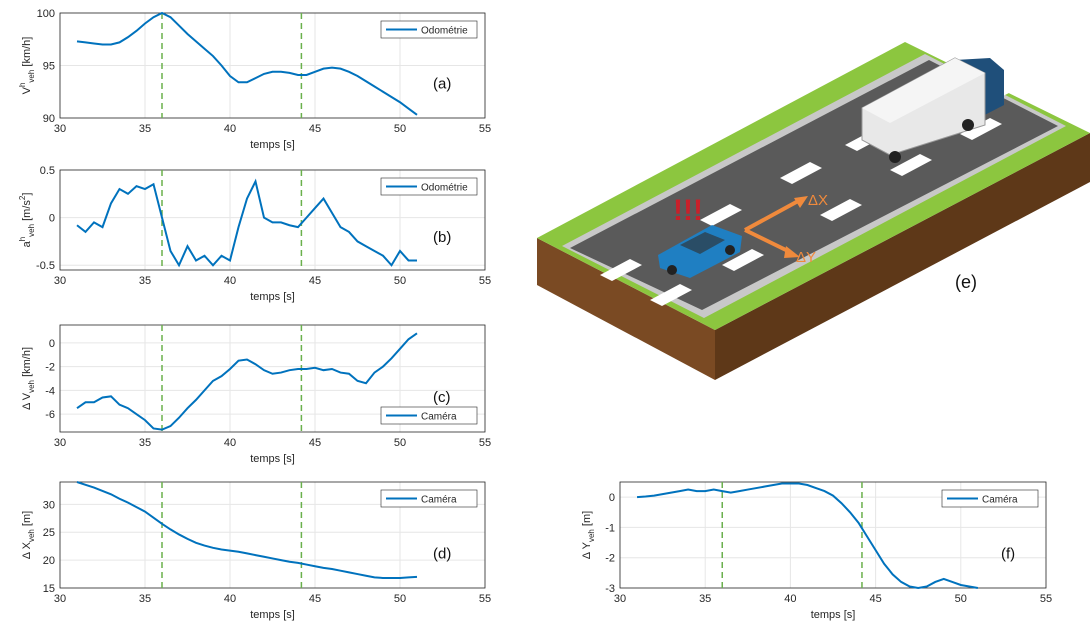 This screenshot has height=630, width=1091. What do you see at coordinates (49, 119) in the screenshot?
I see `y-tick-label: 90` at bounding box center [49, 119].